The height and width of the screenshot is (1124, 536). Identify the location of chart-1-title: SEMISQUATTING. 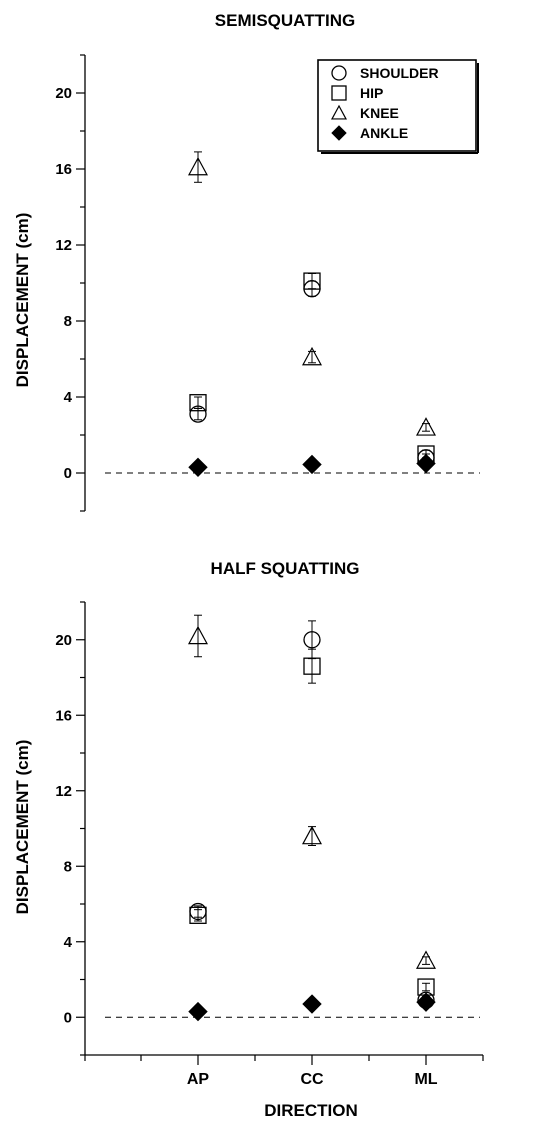
(285, 20).